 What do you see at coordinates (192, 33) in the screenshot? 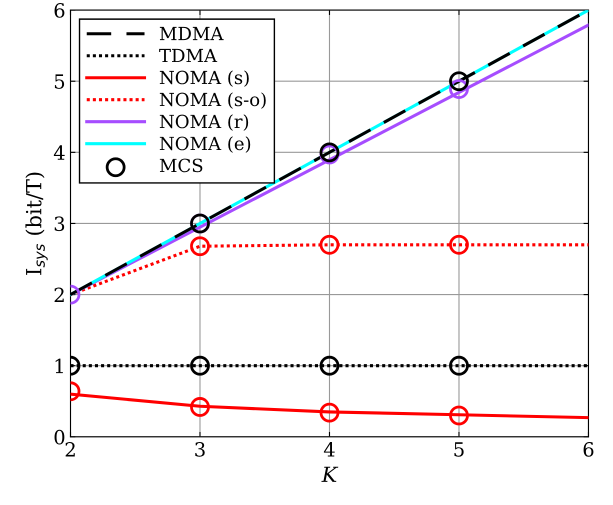
I see `legend-label: MDMA` at bounding box center [192, 33].